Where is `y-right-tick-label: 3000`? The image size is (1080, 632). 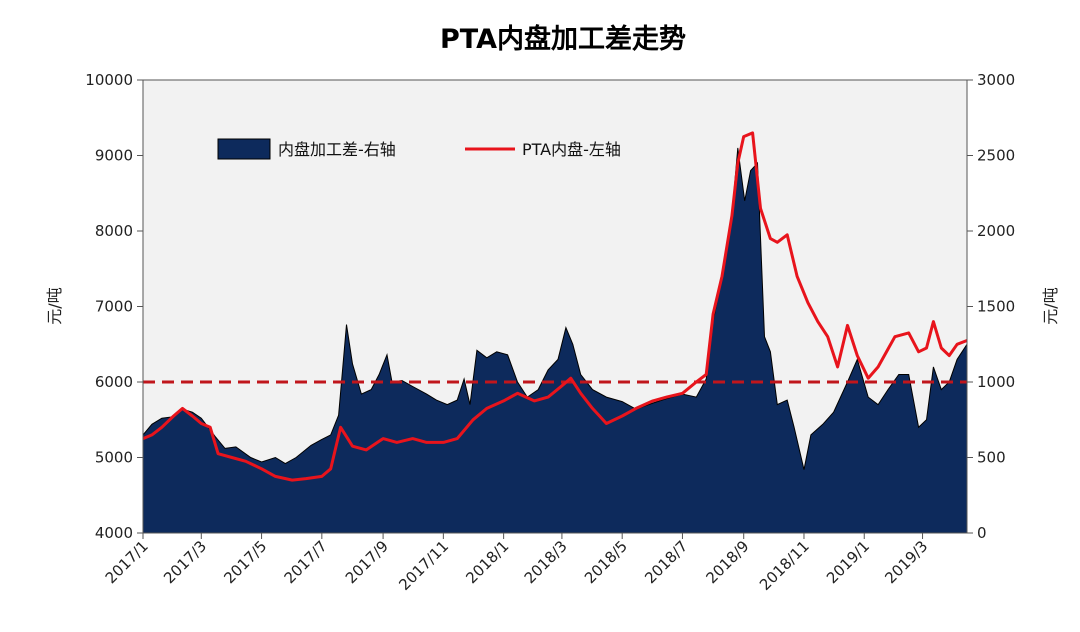 y-right-tick-label: 3000 is located at coordinates (996, 80).